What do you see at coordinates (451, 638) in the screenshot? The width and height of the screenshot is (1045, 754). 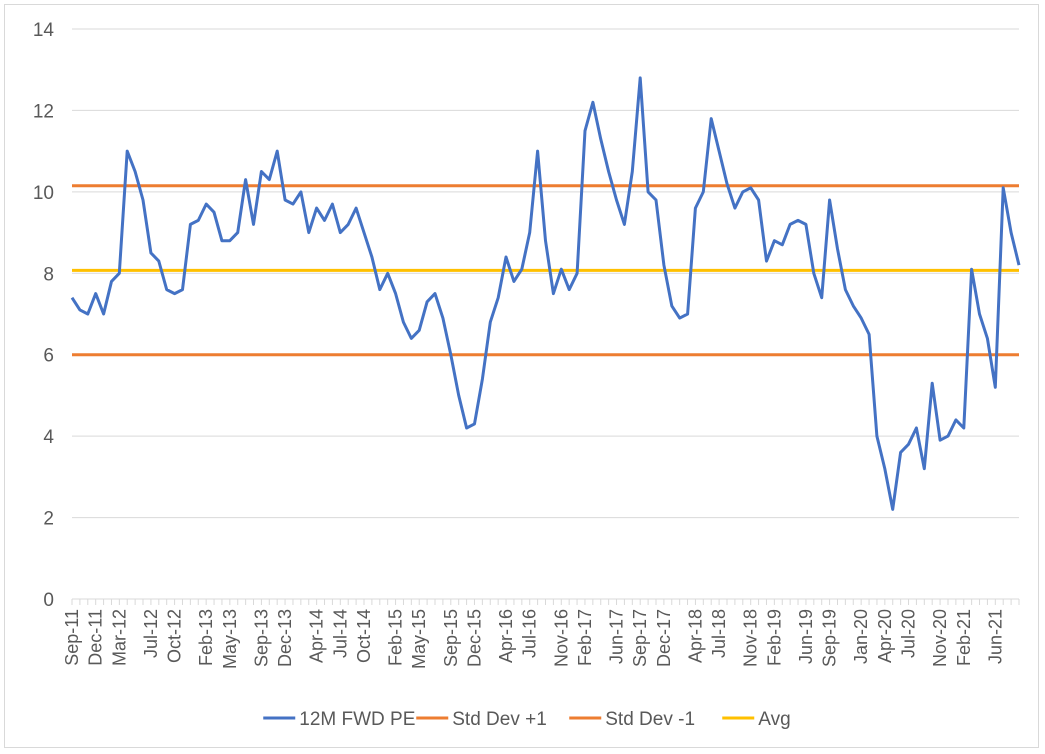 I see `x-tick-label: Sep-15` at bounding box center [451, 638].